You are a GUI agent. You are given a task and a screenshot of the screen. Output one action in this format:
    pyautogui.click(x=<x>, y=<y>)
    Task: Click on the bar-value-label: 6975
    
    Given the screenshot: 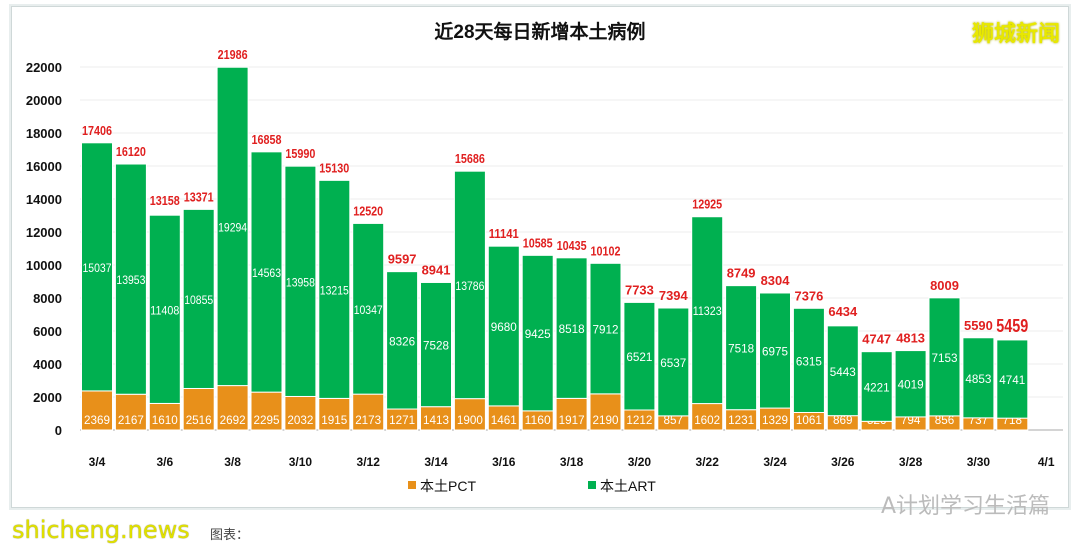 What is the action you would take?
    pyautogui.click(x=775, y=352)
    